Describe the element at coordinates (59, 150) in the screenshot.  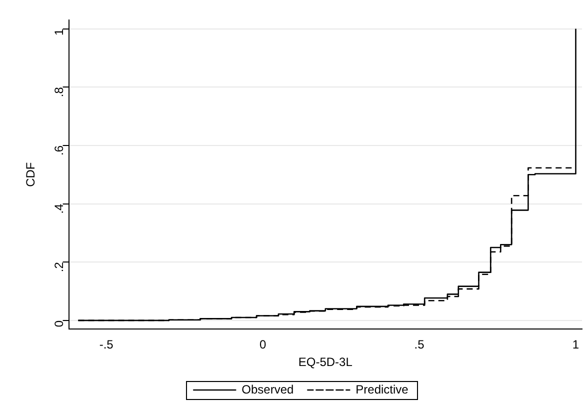
I see `y-tick-label: .6` at that location.